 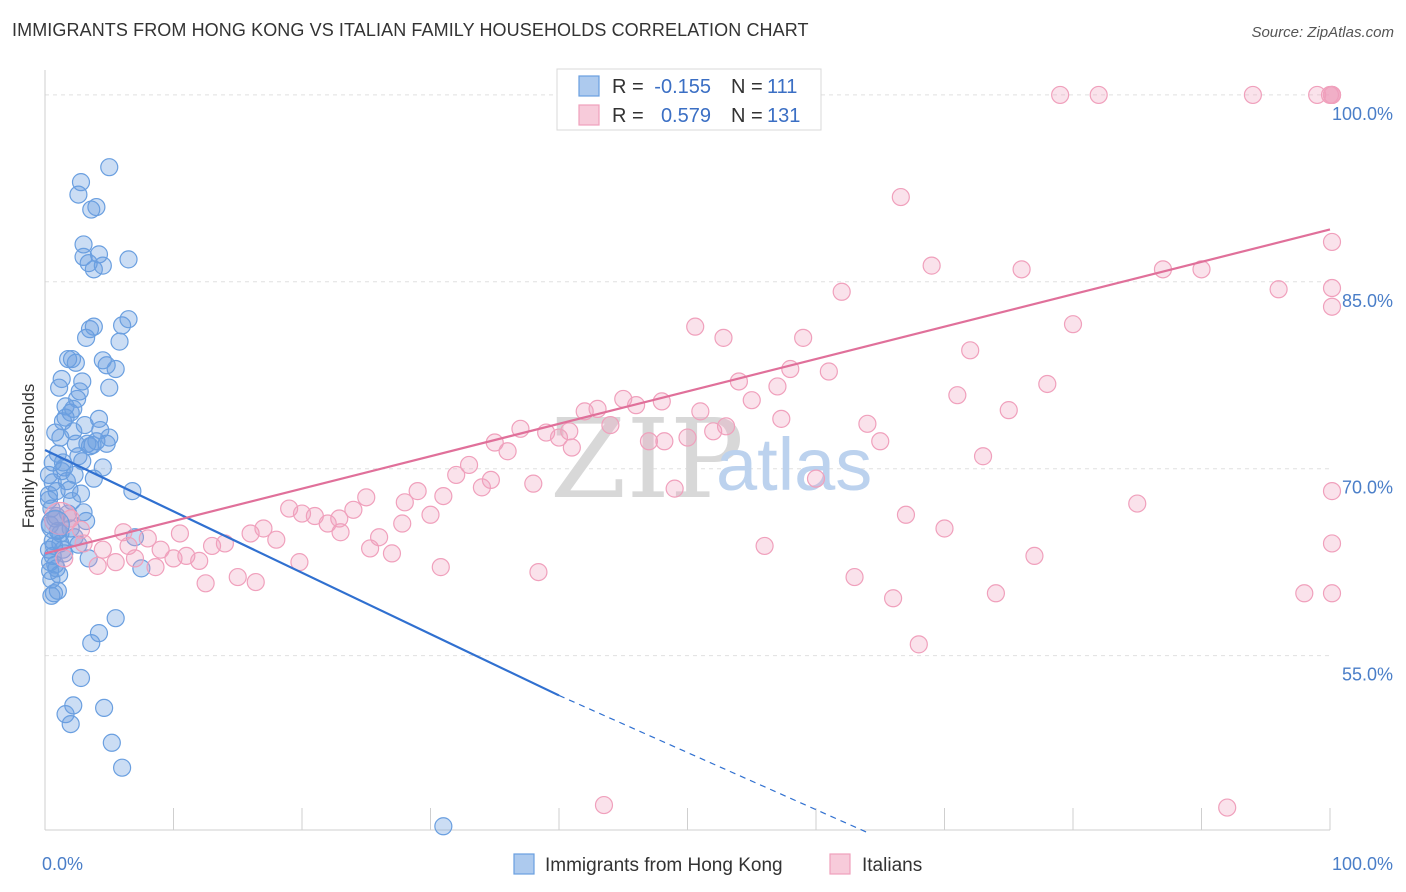 I want to click on x-tick-label: 0.0%, so click(x=62, y=864).